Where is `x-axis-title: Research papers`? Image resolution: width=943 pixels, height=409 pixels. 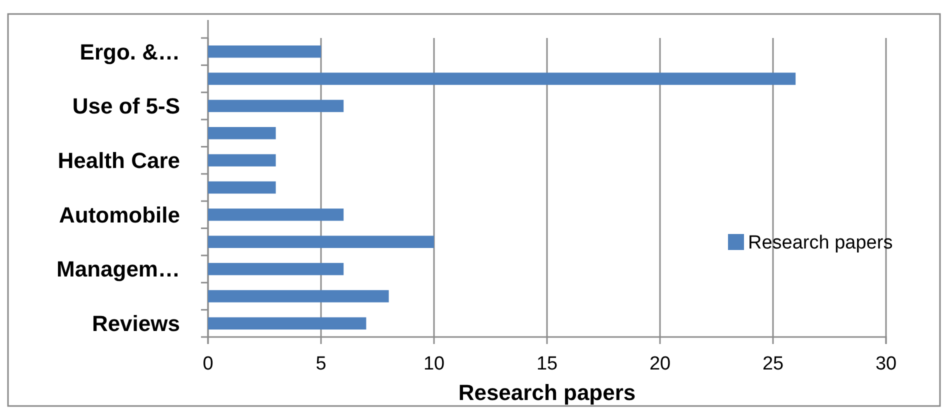 x-axis-title: Research papers is located at coordinates (547, 392).